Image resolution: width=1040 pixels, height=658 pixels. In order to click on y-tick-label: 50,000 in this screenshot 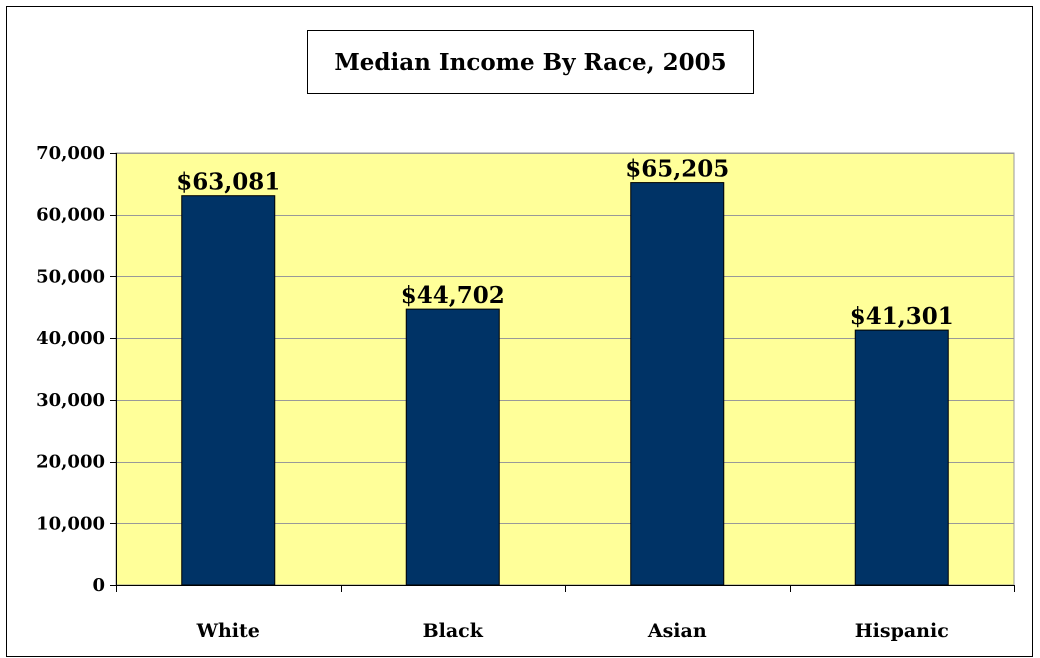, I will do `click(70, 276)`.